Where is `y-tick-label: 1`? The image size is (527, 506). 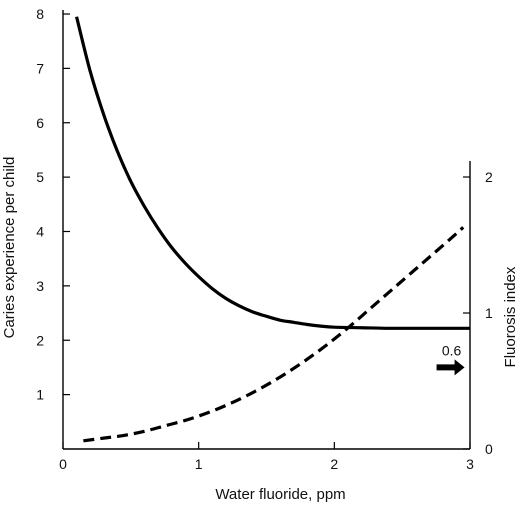 y-tick-label: 1 is located at coordinates (40, 395).